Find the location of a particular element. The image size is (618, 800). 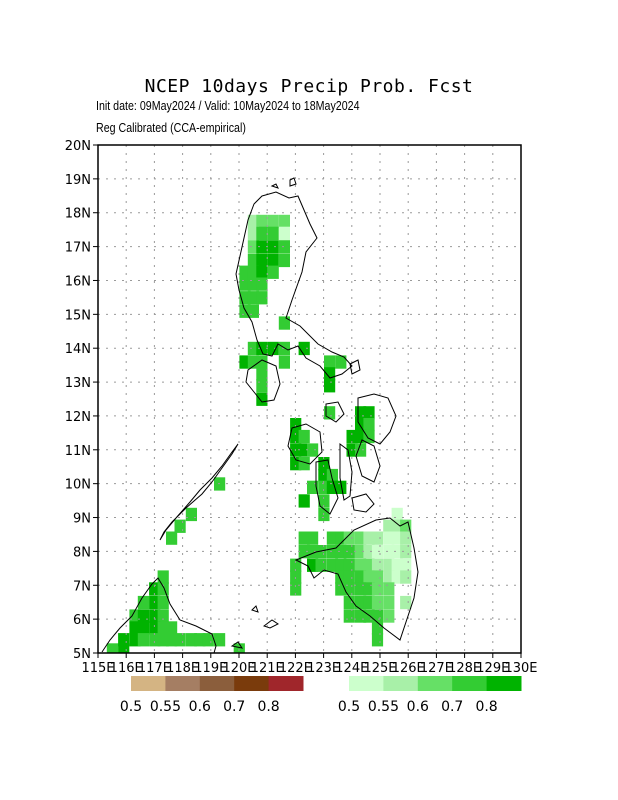

lon-tick-label: 130E is located at coordinates (520, 668).